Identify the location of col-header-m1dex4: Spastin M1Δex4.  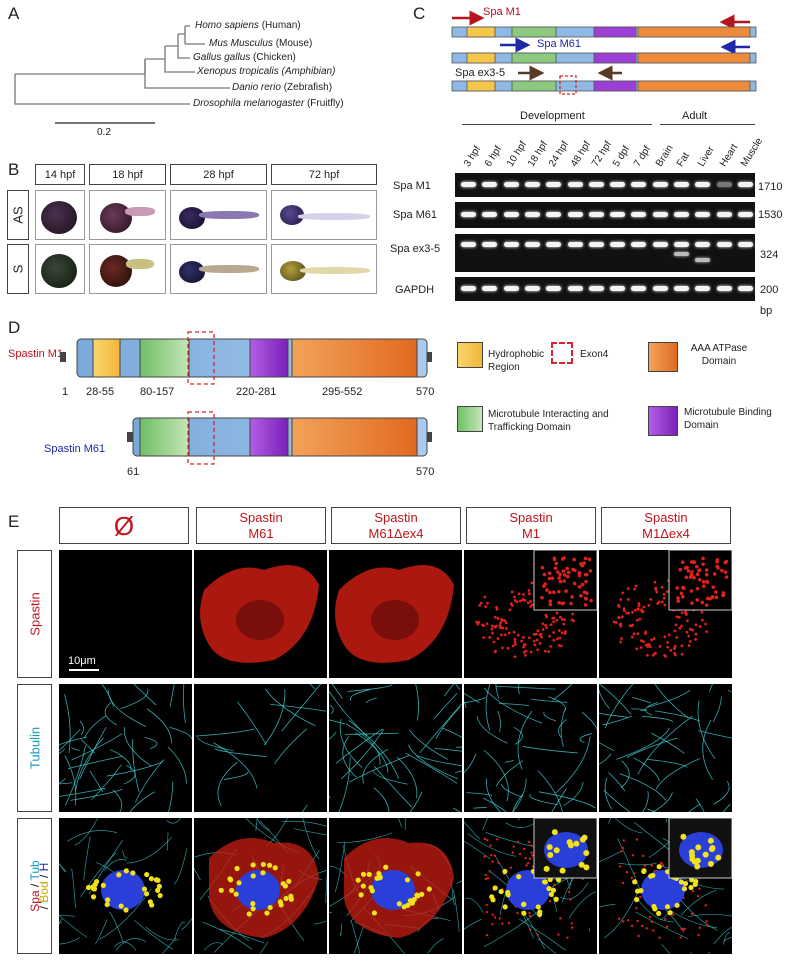
(666, 525).